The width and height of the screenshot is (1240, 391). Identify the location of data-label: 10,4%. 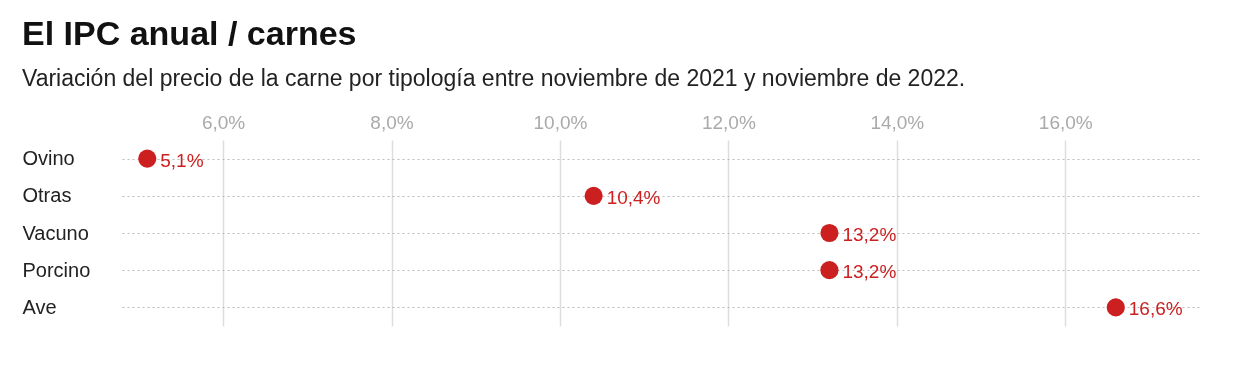
(633, 197).